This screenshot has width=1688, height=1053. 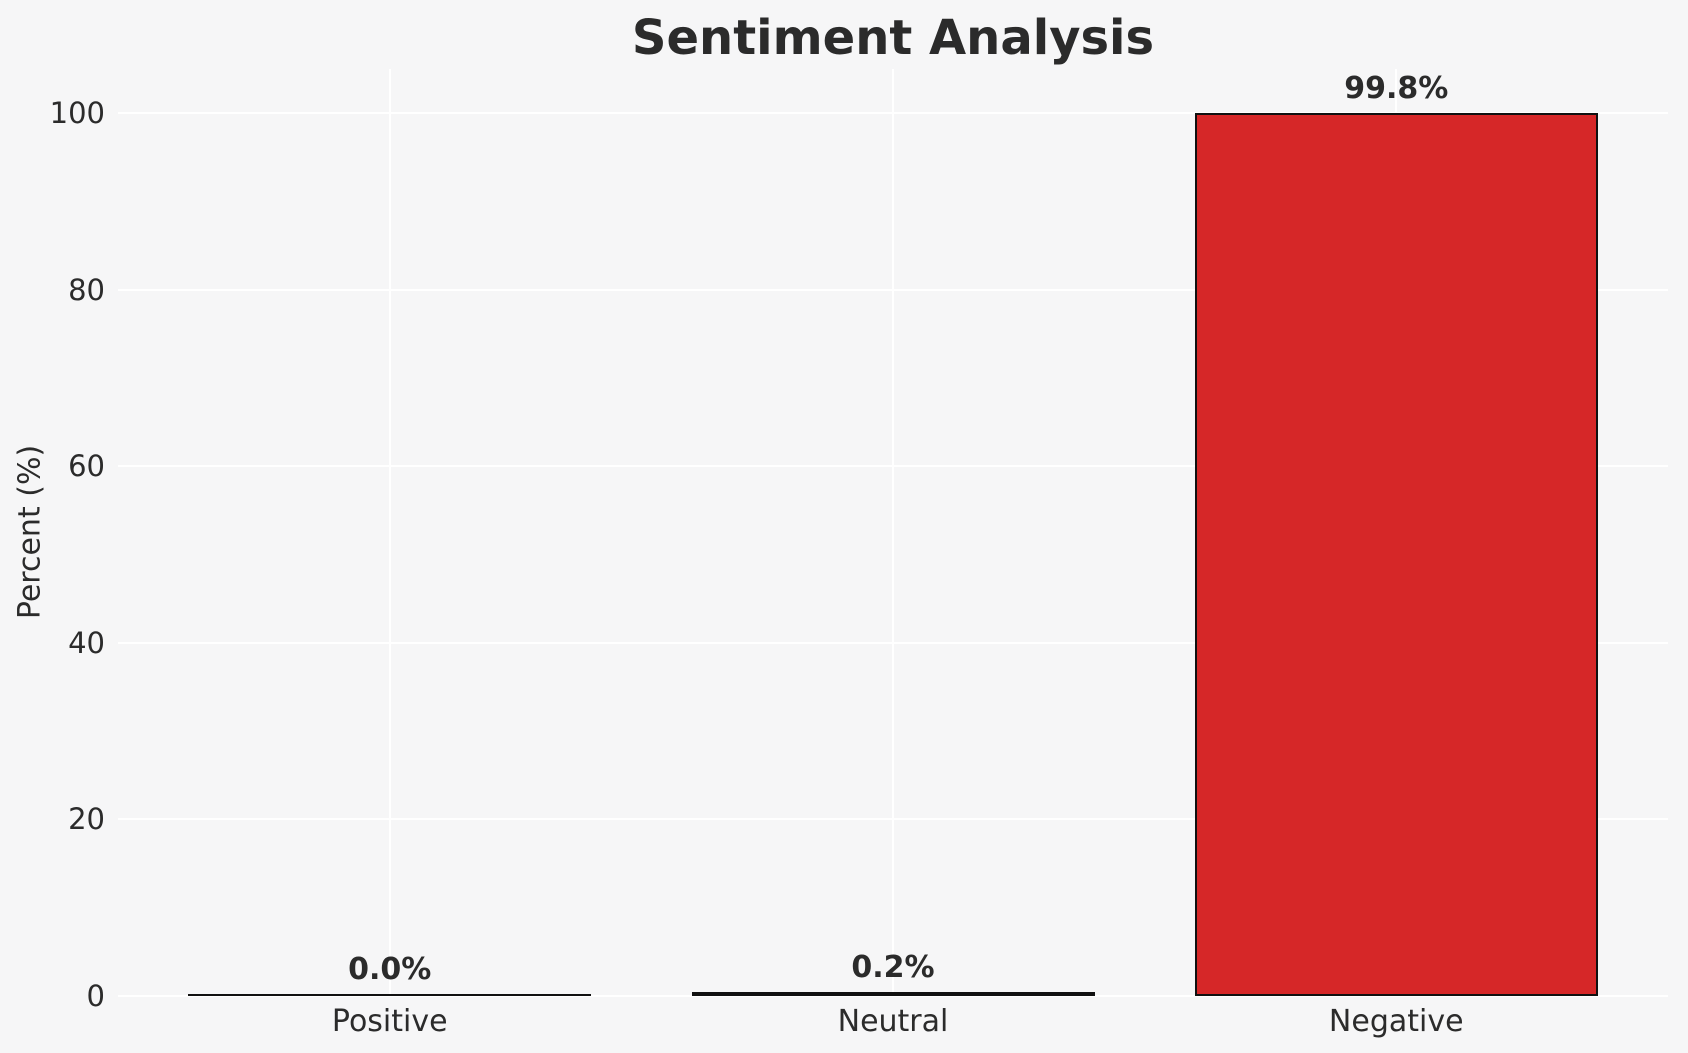 What do you see at coordinates (86, 466) in the screenshot?
I see `y-tick-label: 60` at bounding box center [86, 466].